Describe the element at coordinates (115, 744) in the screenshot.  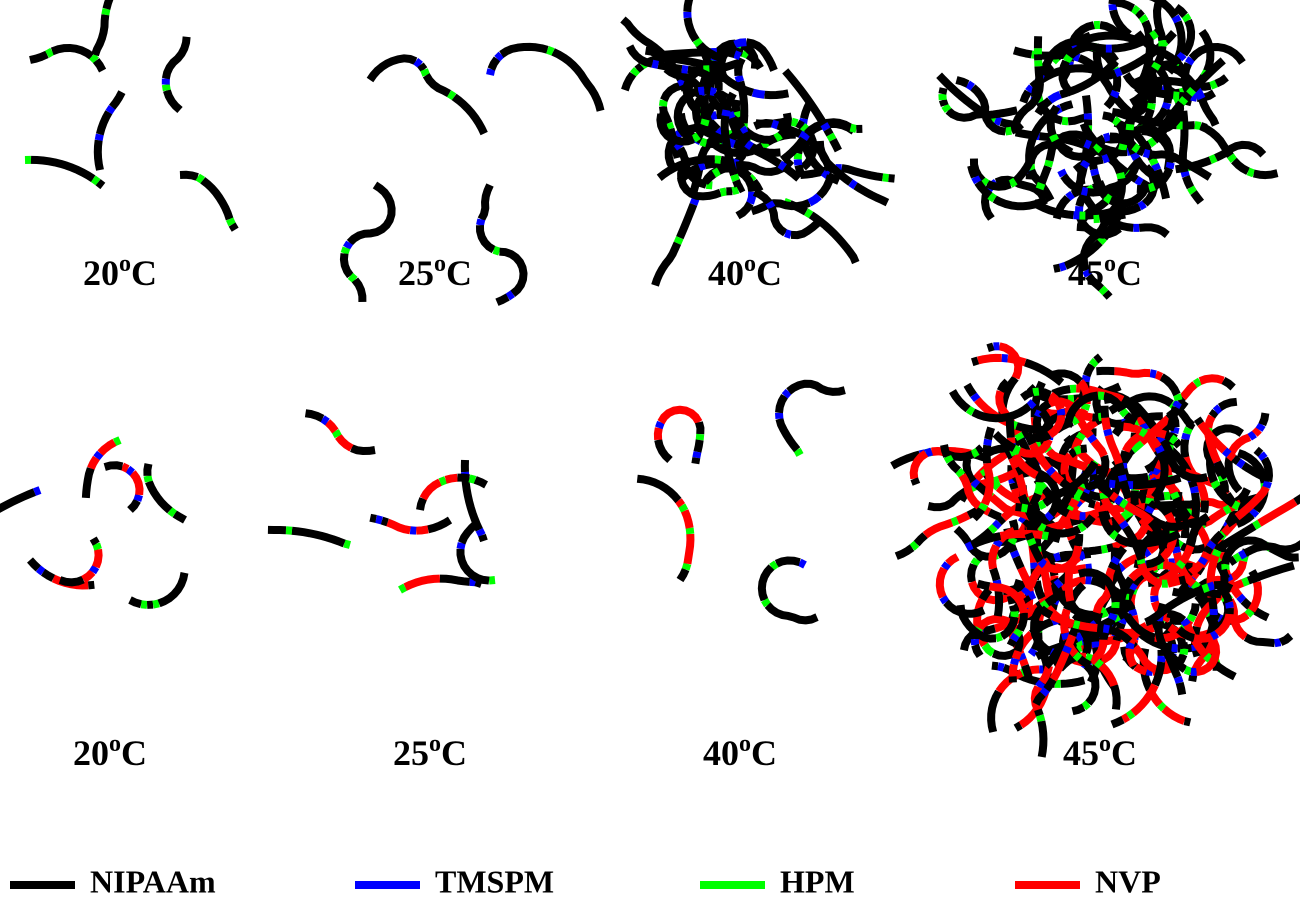
I see `degree-sign: o` at that location.